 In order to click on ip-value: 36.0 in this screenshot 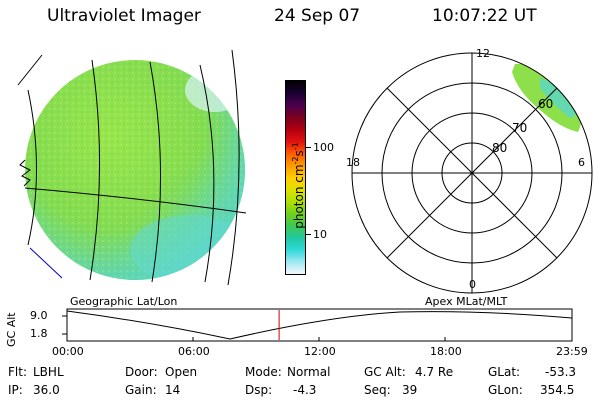, I will do `click(46, 390)`.